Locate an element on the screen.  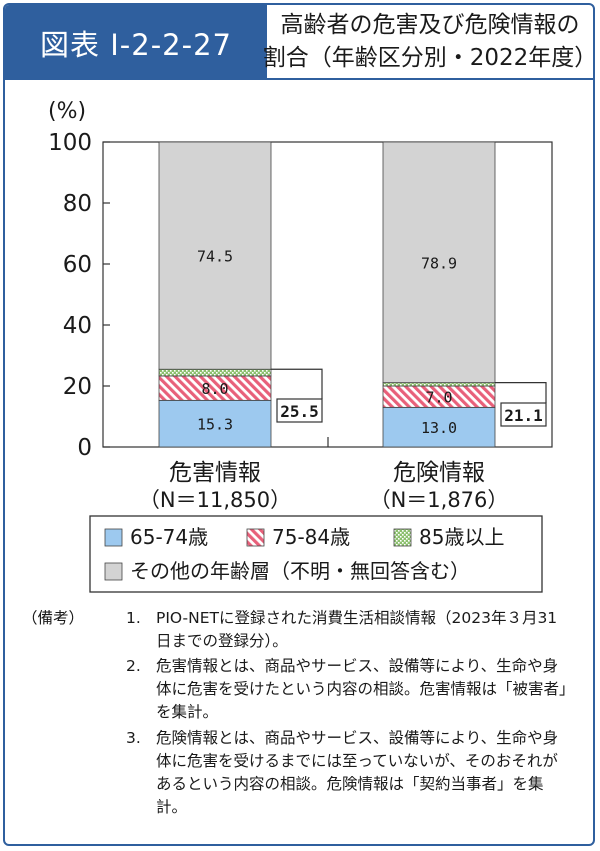
category-sublabel: （N＝11,850） is located at coordinates (215, 500).